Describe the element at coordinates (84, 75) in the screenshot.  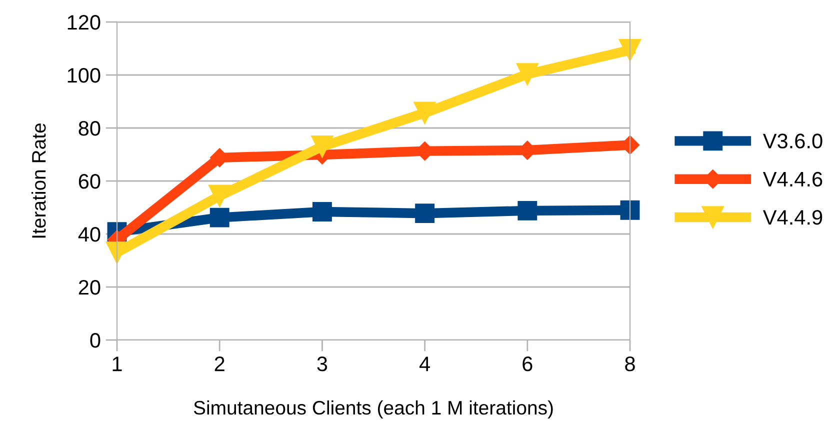
I see `y-tick-label: 100` at that location.